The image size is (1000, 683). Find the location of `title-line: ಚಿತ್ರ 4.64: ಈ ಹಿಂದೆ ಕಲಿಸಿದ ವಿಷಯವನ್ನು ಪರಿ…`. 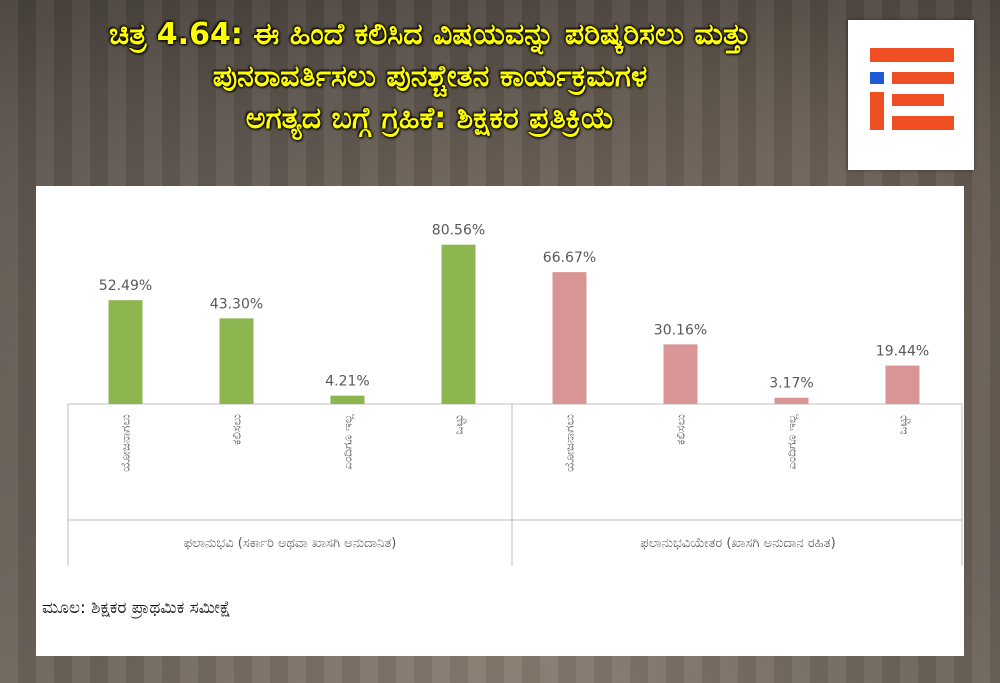

title-line: ಚಿತ್ರ 4.64: ಈ ಹಿಂದೆ ಕಲಿಸಿದ ವಿಷಯವನ್ನು ಪರಿ… is located at coordinates (430, 34).